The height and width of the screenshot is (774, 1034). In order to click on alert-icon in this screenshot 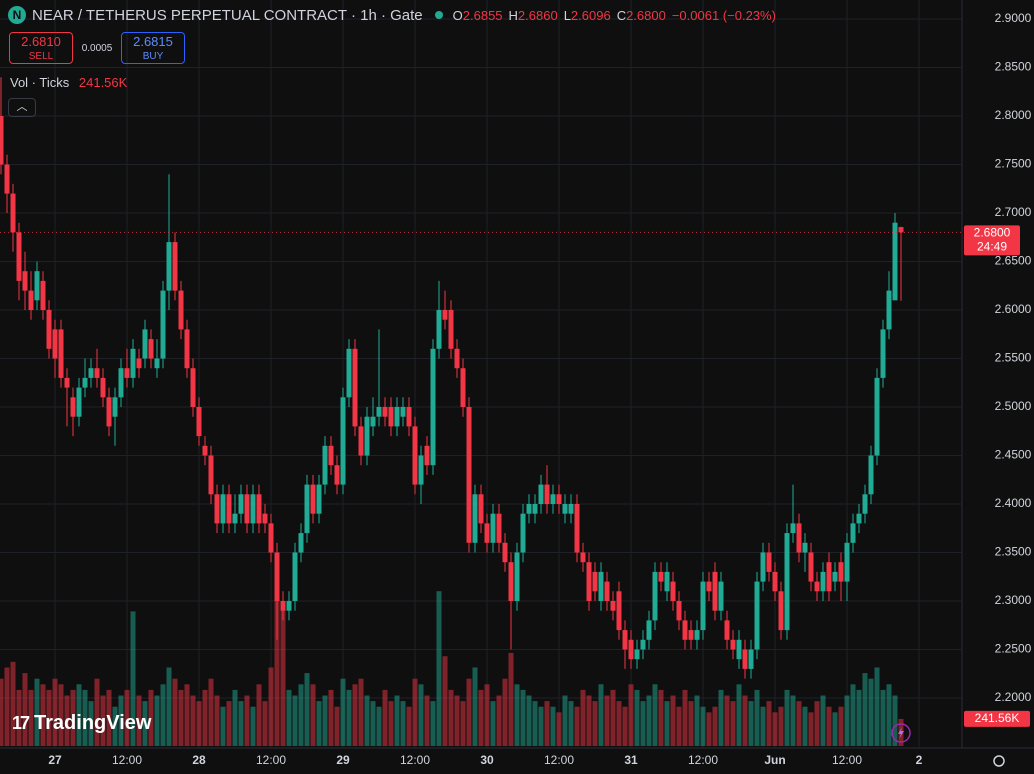, I will do `click(901, 733)`.